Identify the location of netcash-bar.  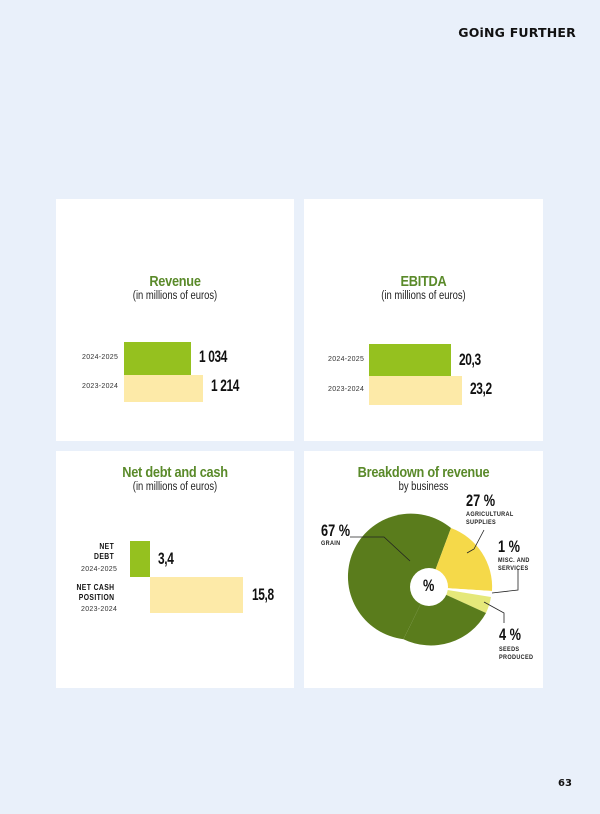
(196, 595).